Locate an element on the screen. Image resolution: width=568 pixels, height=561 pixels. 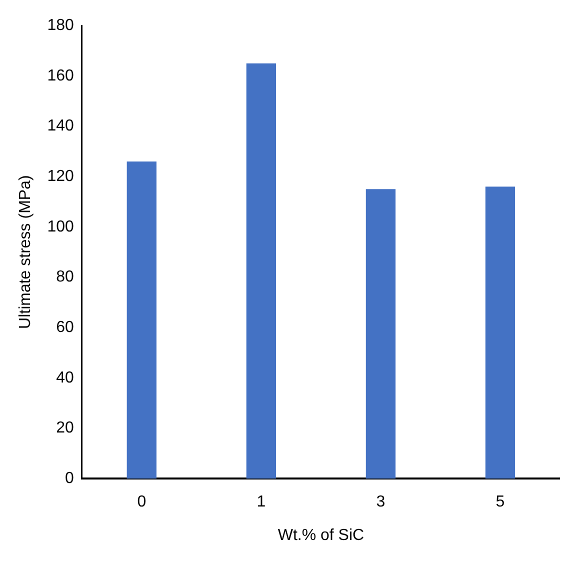
x-tick-label: 1 is located at coordinates (261, 502).